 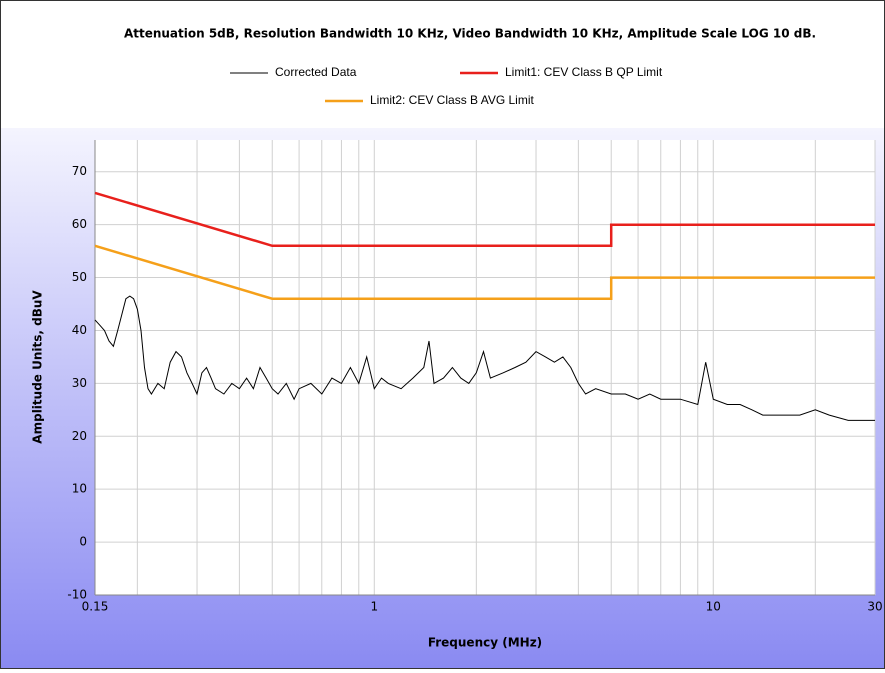 I want to click on x-tick-label: 0.15, so click(x=95, y=607).